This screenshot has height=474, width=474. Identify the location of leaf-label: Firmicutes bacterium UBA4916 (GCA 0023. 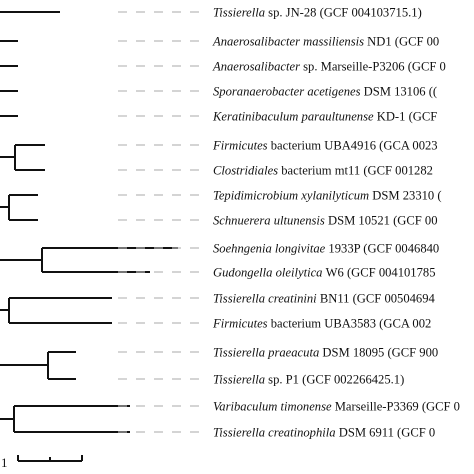
(325, 146).